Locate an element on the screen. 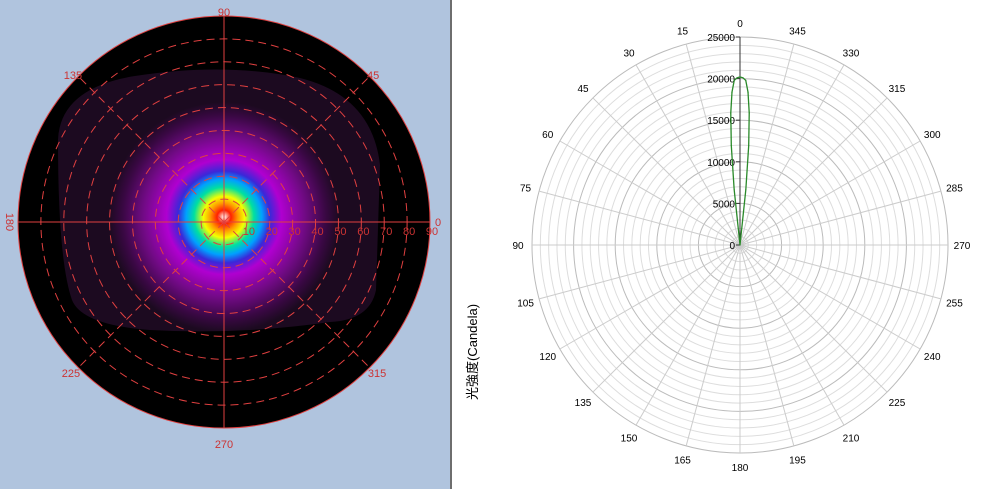 This screenshot has width=993, height=489. polar-angle-label: 15 is located at coordinates (683, 32).